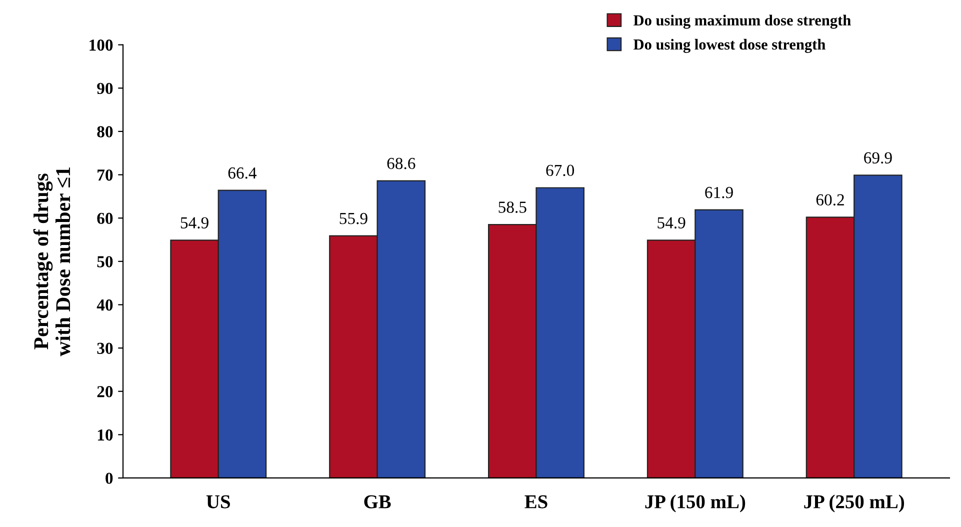 The width and height of the screenshot is (961, 527). I want to click on y-tick-label: 100, so click(101, 45).